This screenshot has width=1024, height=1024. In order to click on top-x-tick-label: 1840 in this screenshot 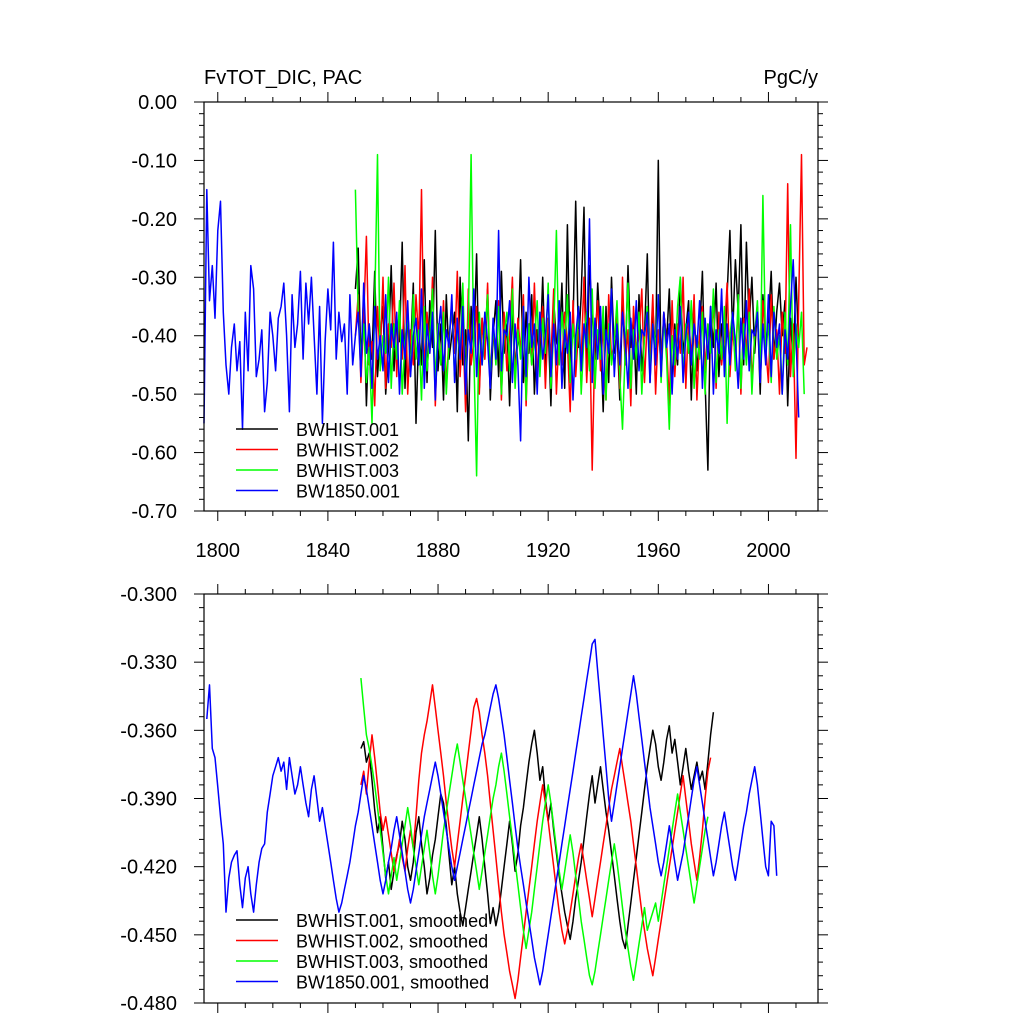, I will do `click(328, 551)`.